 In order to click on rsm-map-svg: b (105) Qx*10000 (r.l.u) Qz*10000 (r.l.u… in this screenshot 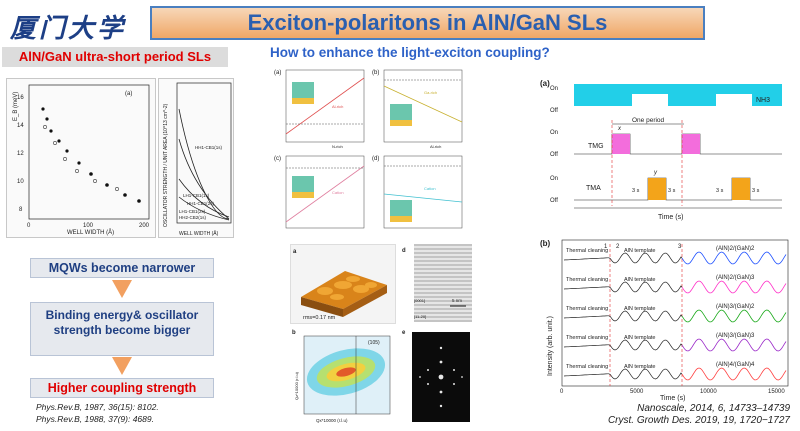, I will do `click(341, 376)`.